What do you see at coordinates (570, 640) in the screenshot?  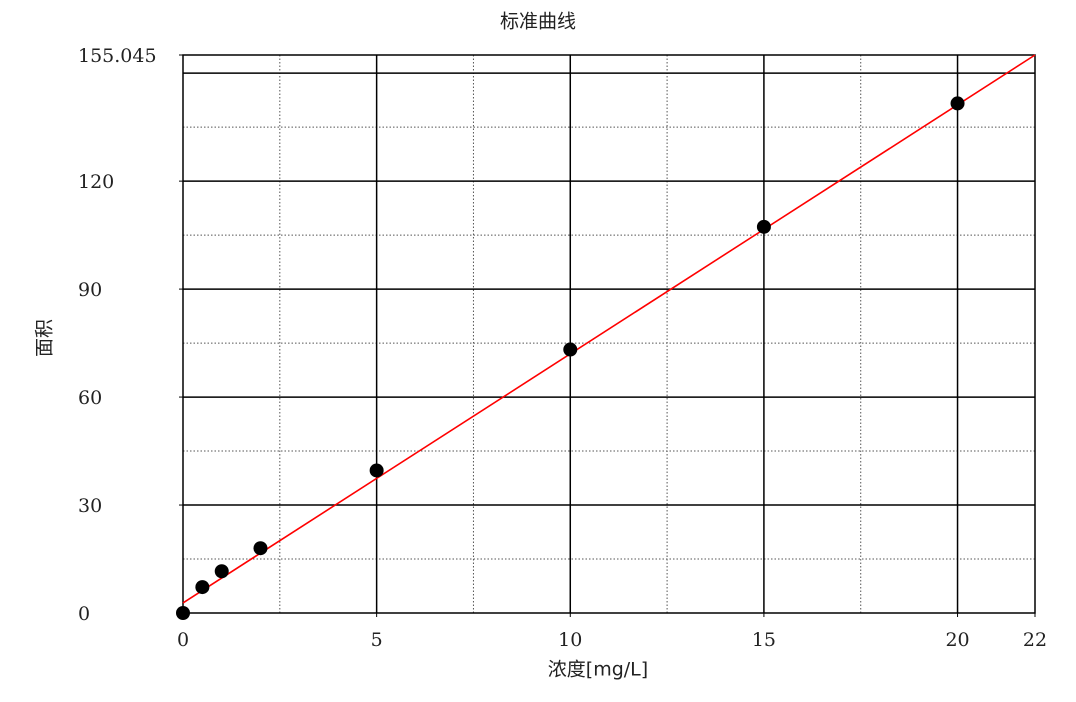 I see `x-tick-label: 10` at bounding box center [570, 640].